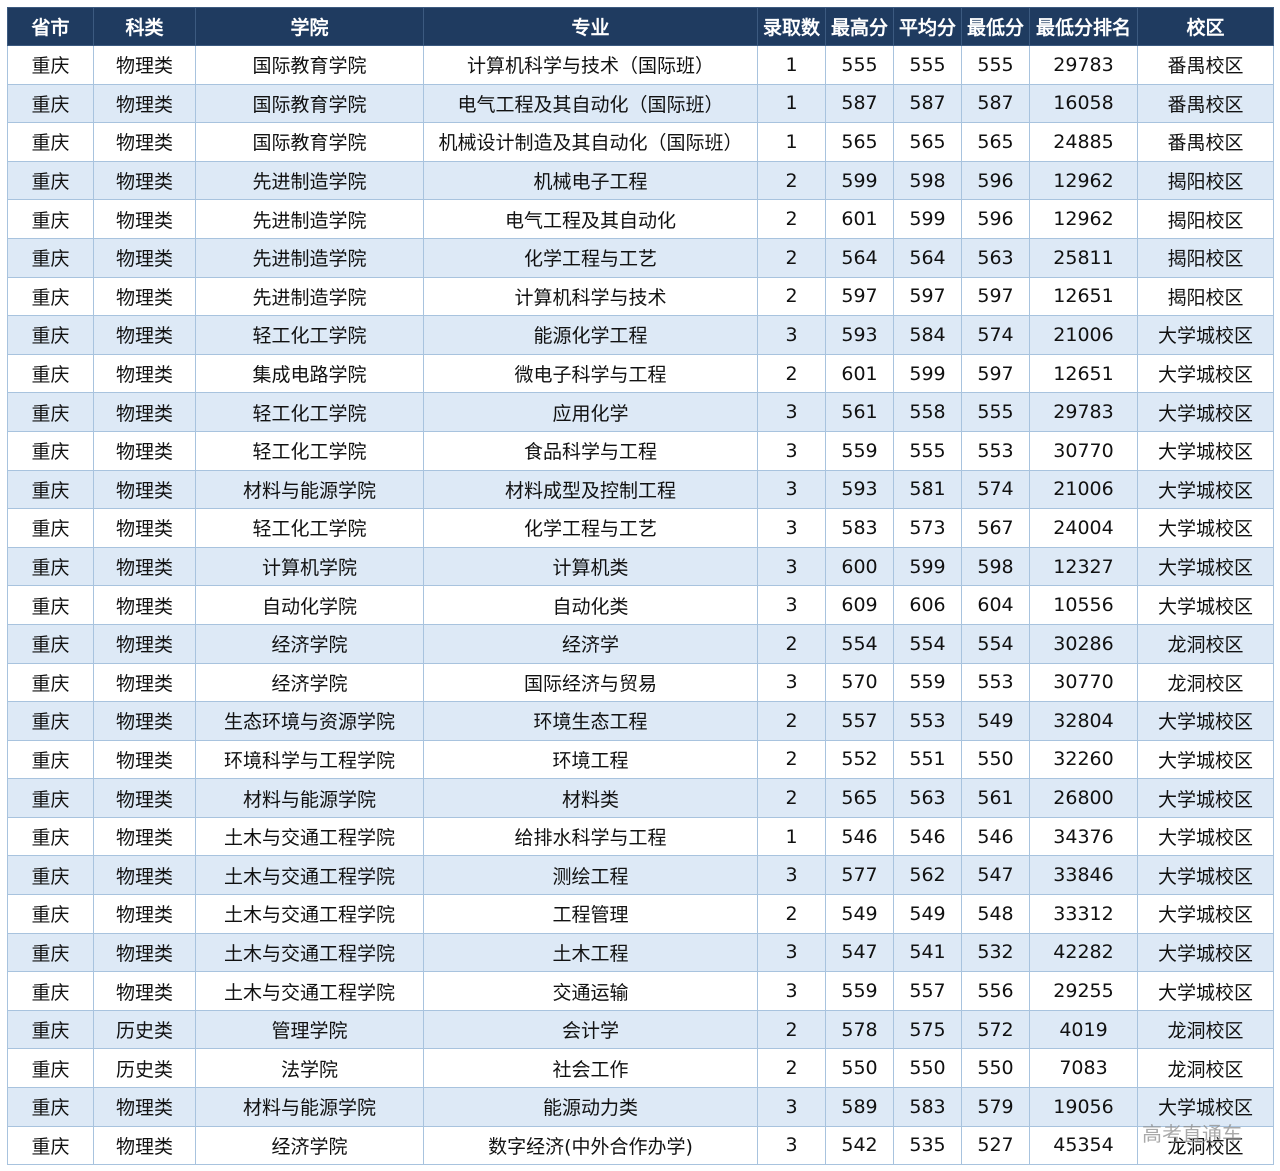  What do you see at coordinates (995, 219) in the screenshot?
I see `table-cell: 596` at bounding box center [995, 219].